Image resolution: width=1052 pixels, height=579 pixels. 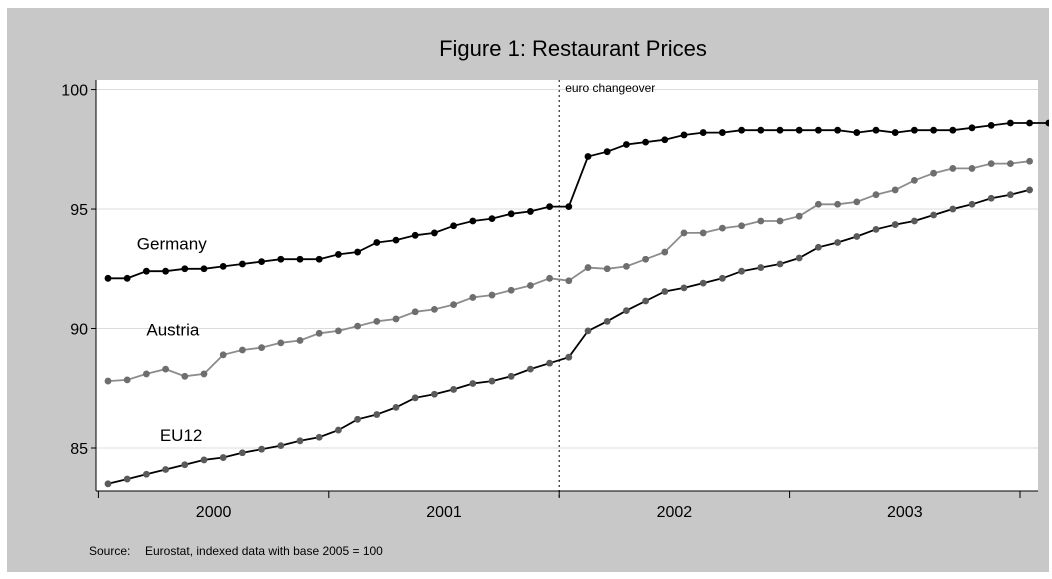 What do you see at coordinates (905, 512) in the screenshot?
I see `x-tick-label: 2003` at bounding box center [905, 512].